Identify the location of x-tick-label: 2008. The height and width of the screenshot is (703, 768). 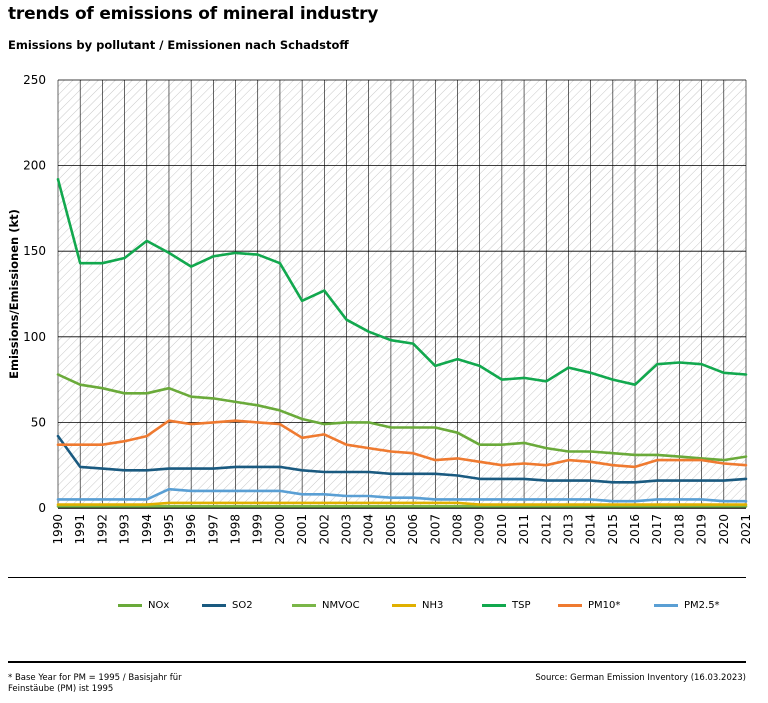
(457, 529).